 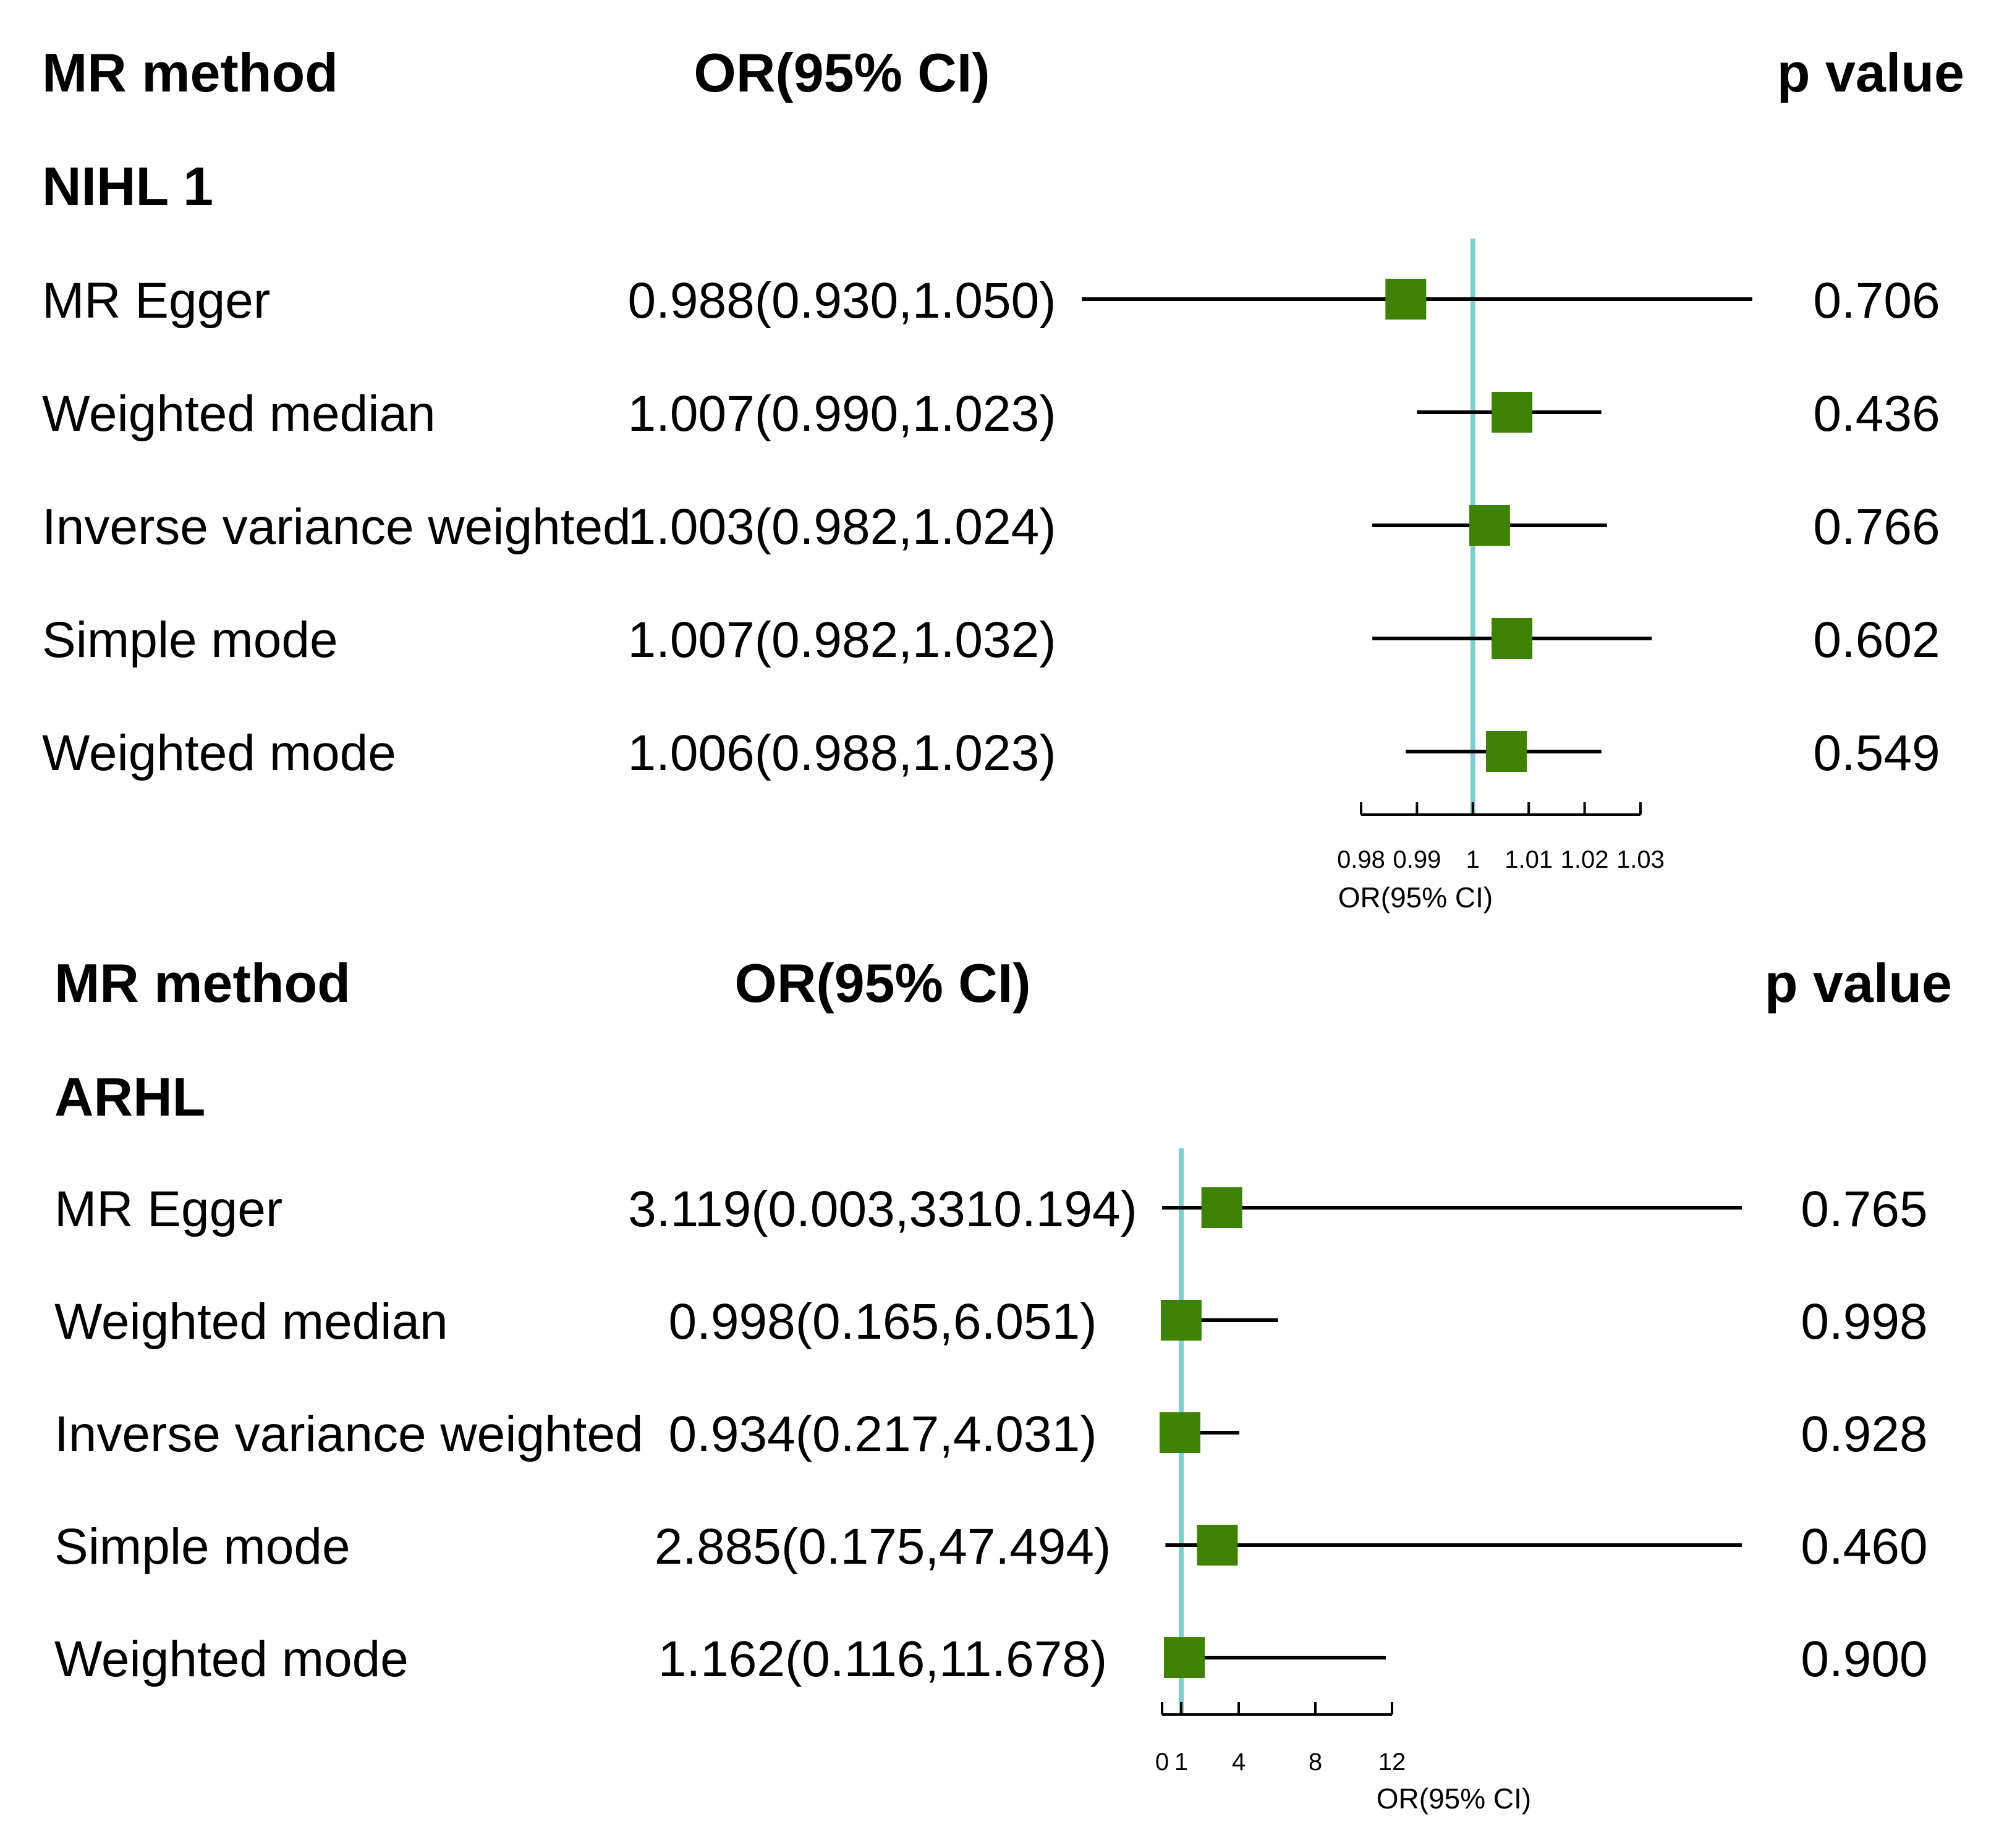 What do you see at coordinates (1864, 1659) in the screenshot?
I see `row-p-value: 0.900` at bounding box center [1864, 1659].